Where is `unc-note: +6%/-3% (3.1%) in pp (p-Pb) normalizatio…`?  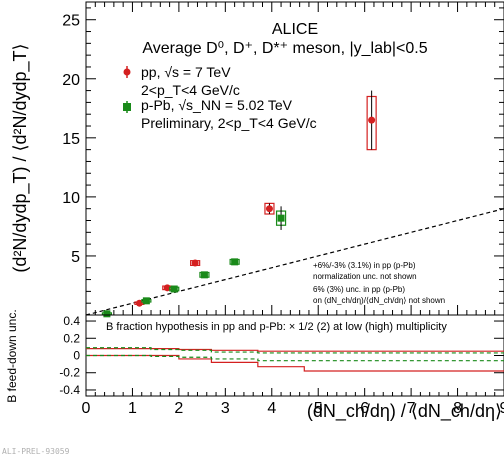 unc-note: +6%/-3% (3.1%) in pp (p-Pb) normalizatio… is located at coordinates (379, 283).